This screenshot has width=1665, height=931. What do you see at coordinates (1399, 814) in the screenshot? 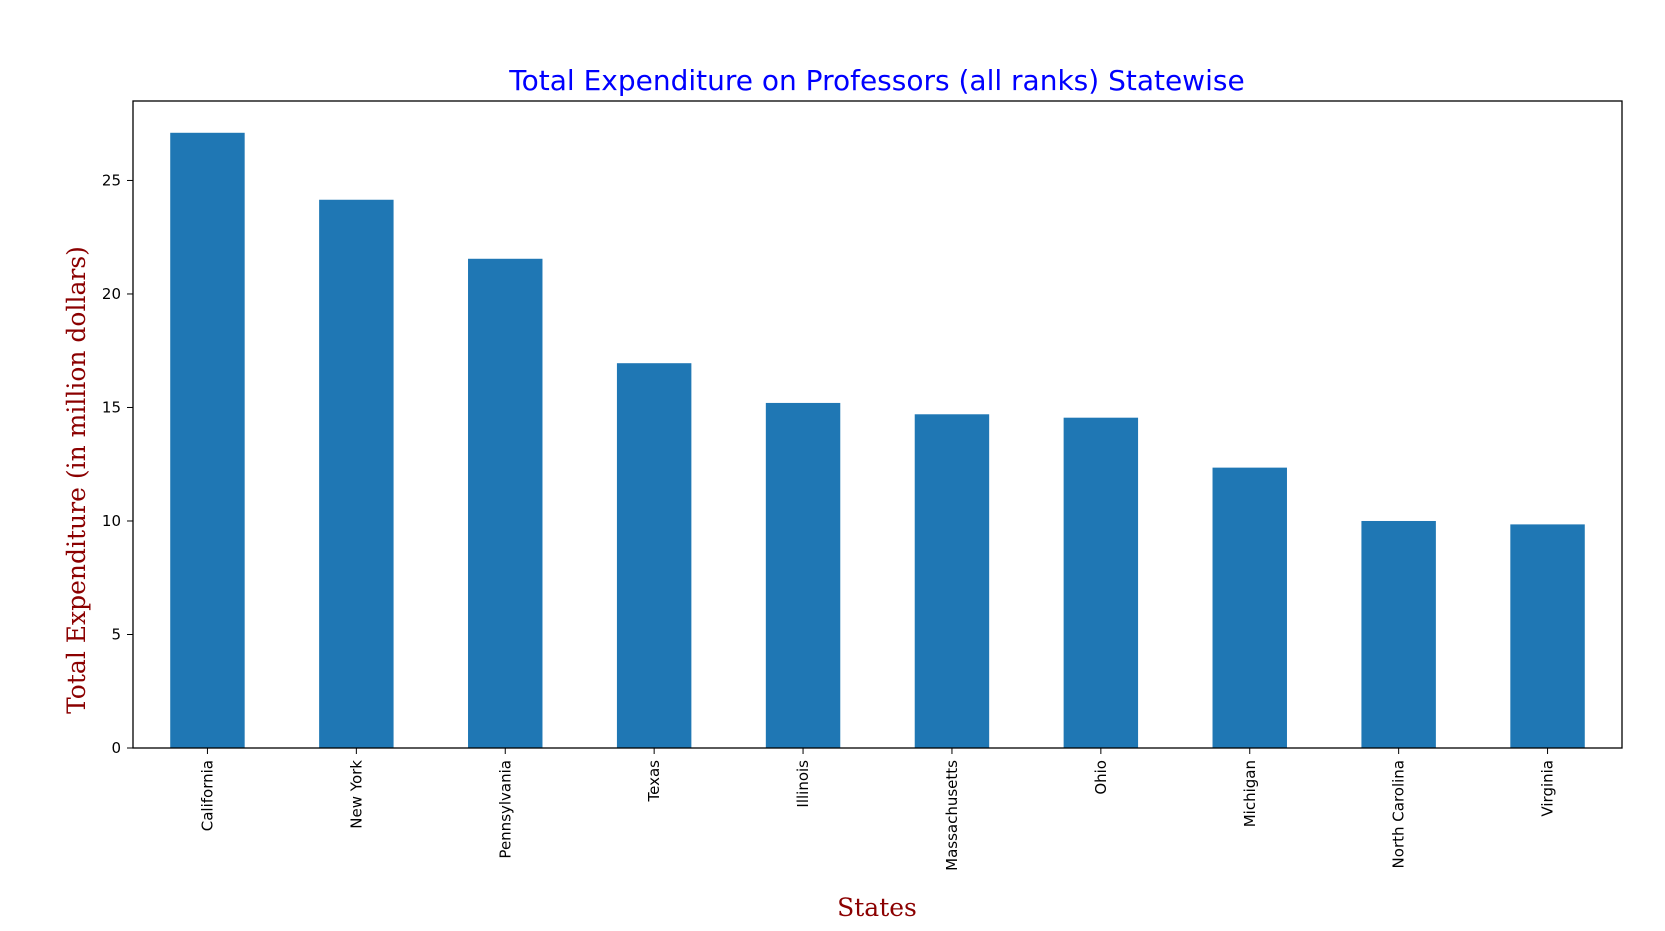
I see `x-tick-label: North Carolina` at bounding box center [1399, 814].